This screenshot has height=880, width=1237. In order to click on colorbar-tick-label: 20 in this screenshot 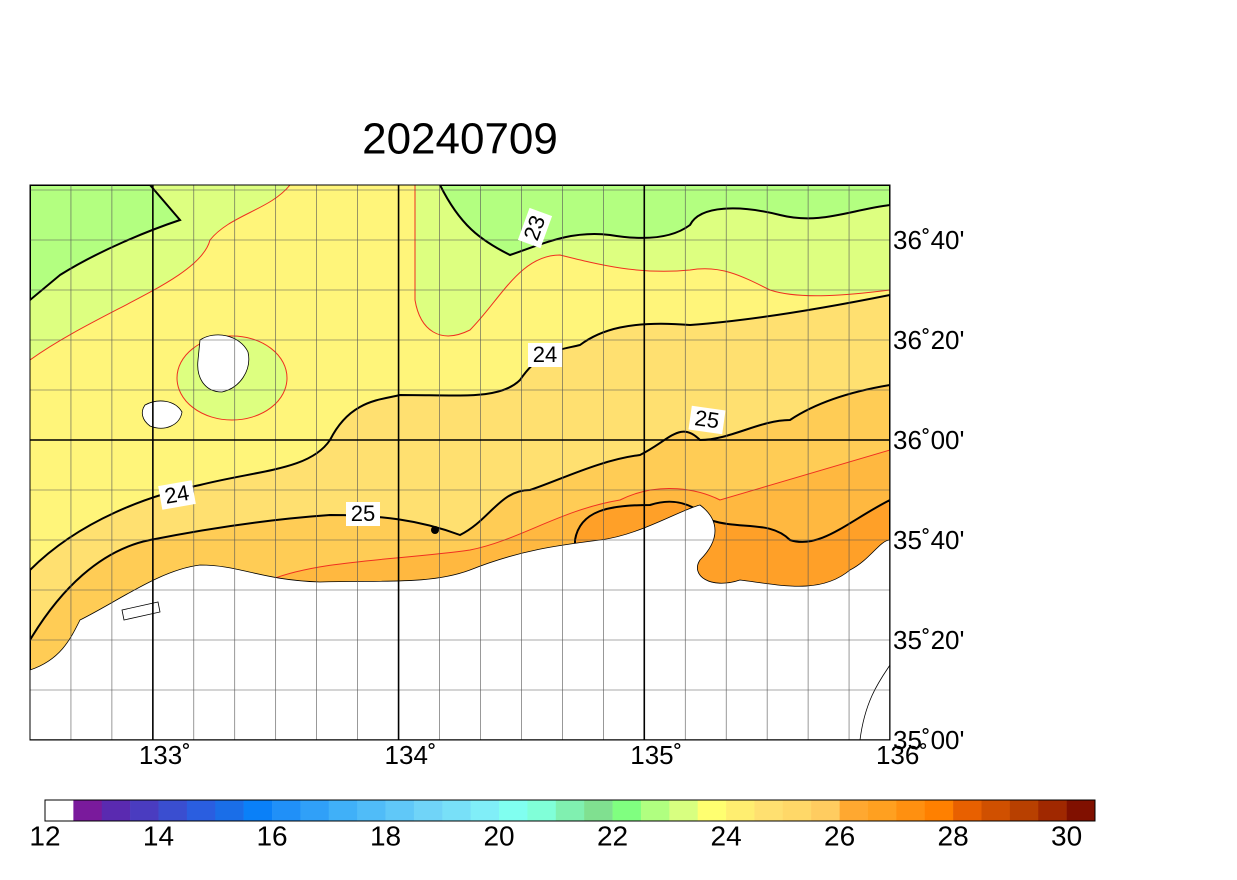, I will do `click(498, 835)`.